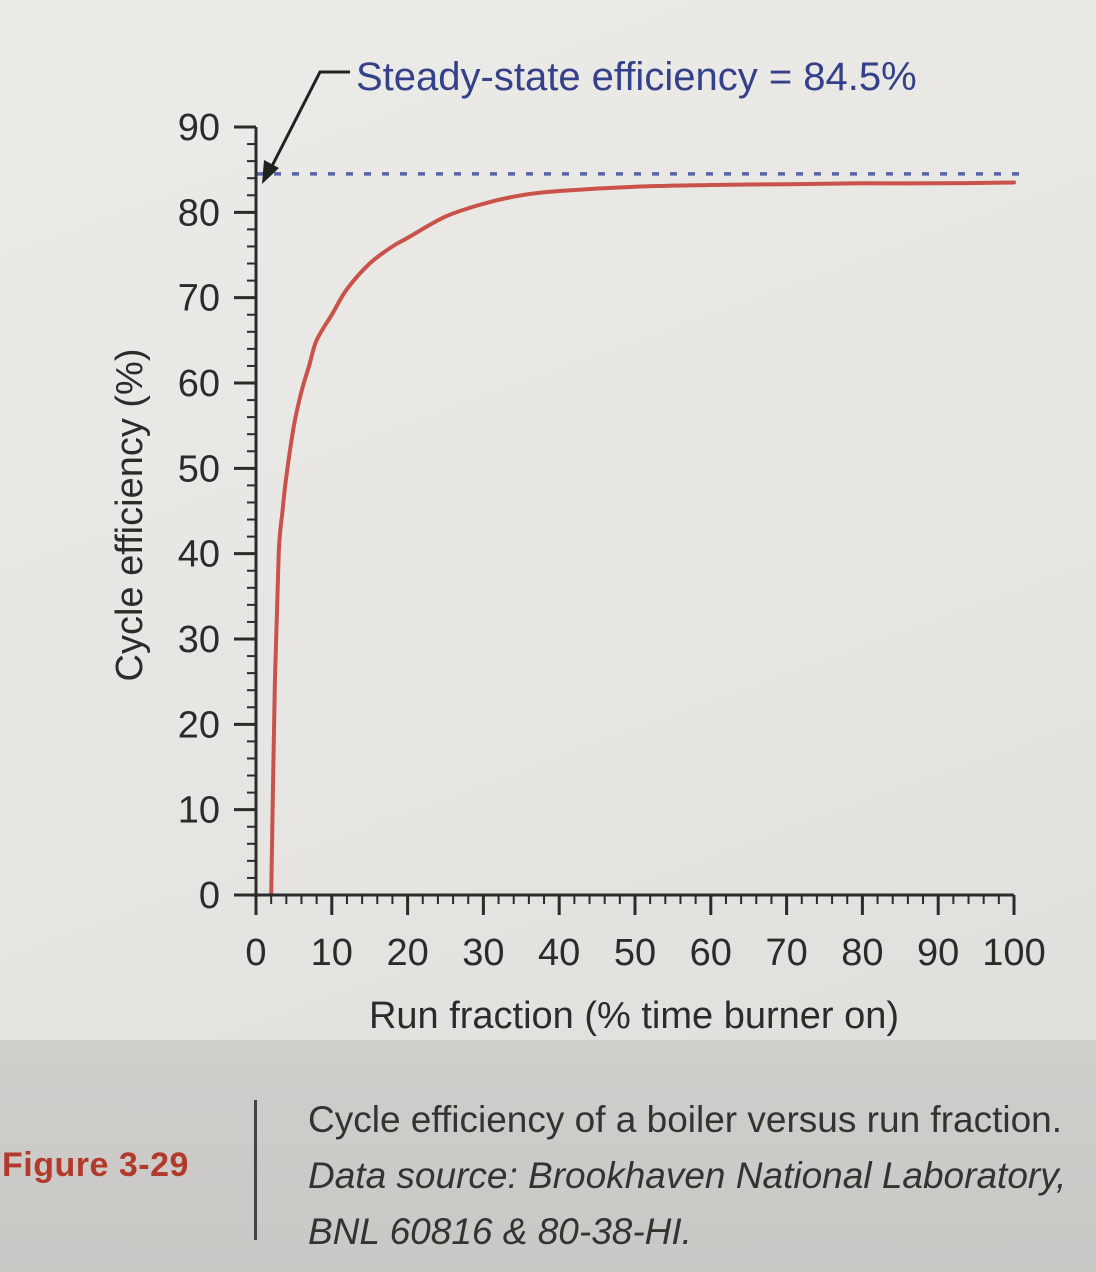 Image resolution: width=1096 pixels, height=1272 pixels. I want to click on y-tick-label: 30, so click(199, 640).